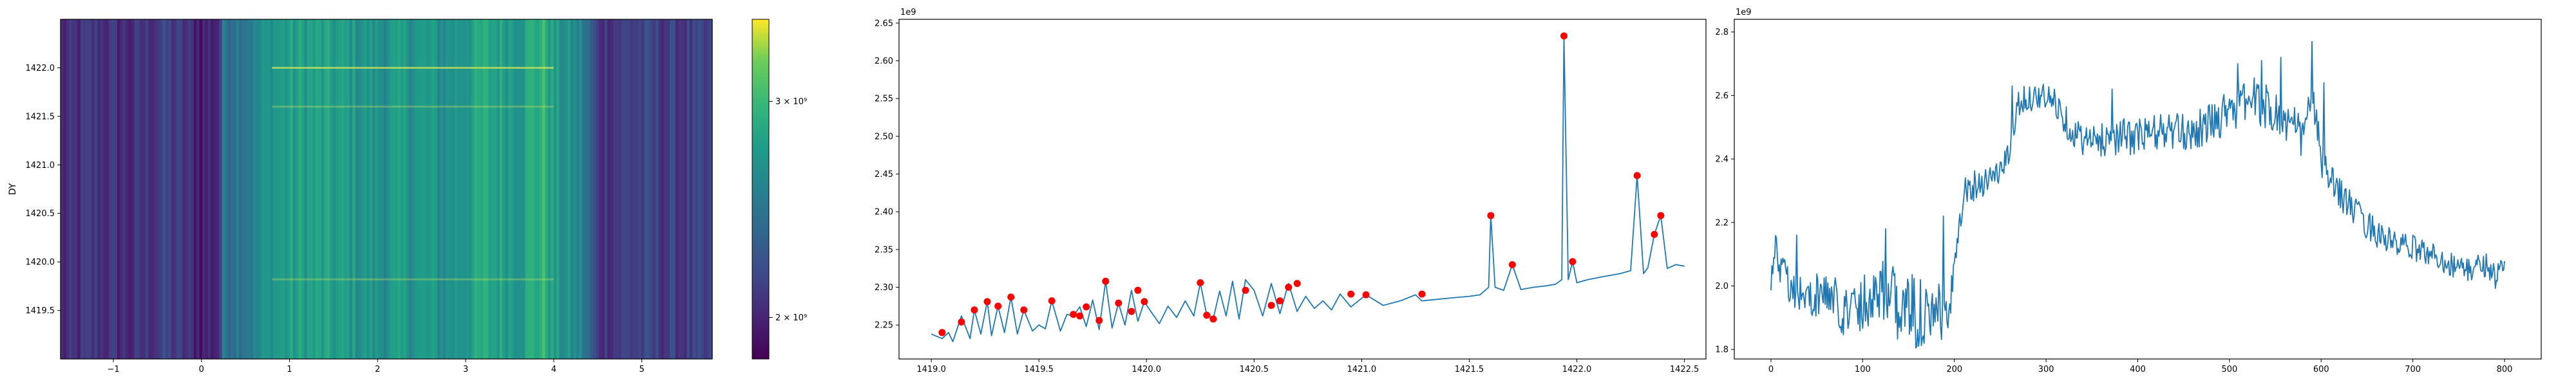 This screenshot has height=386, width=2576. What do you see at coordinates (1771, 369) in the screenshot?
I see `profile-line-x-tick-label: 0` at bounding box center [1771, 369].